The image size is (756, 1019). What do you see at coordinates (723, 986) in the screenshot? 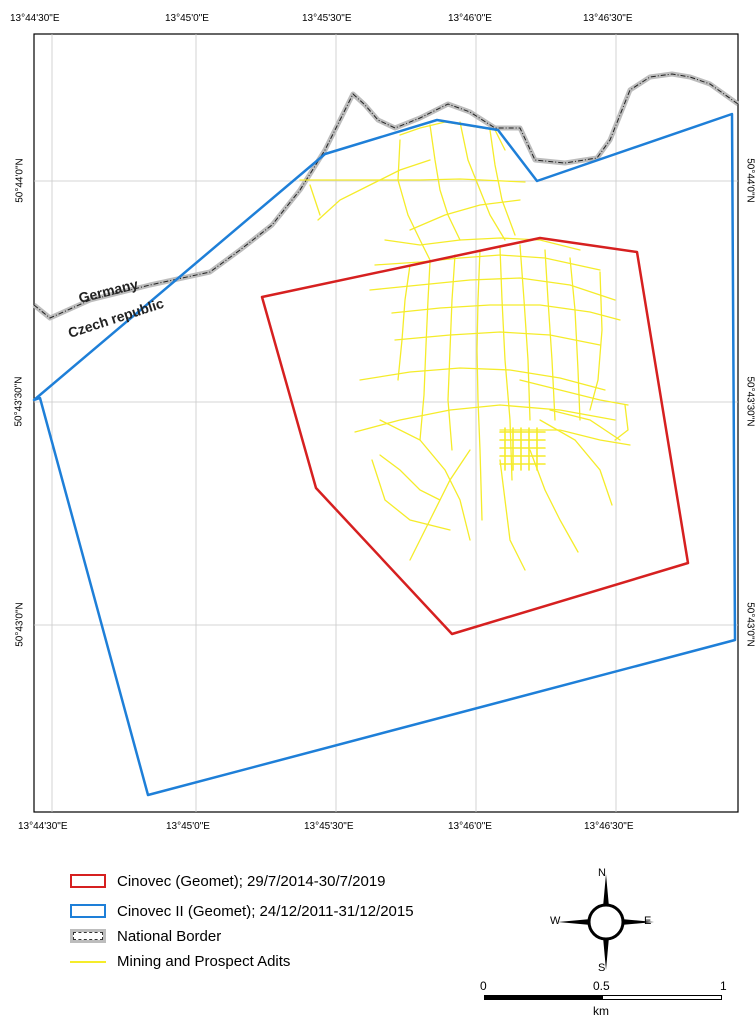
I see `scale-tick-label: 1` at bounding box center [723, 986].